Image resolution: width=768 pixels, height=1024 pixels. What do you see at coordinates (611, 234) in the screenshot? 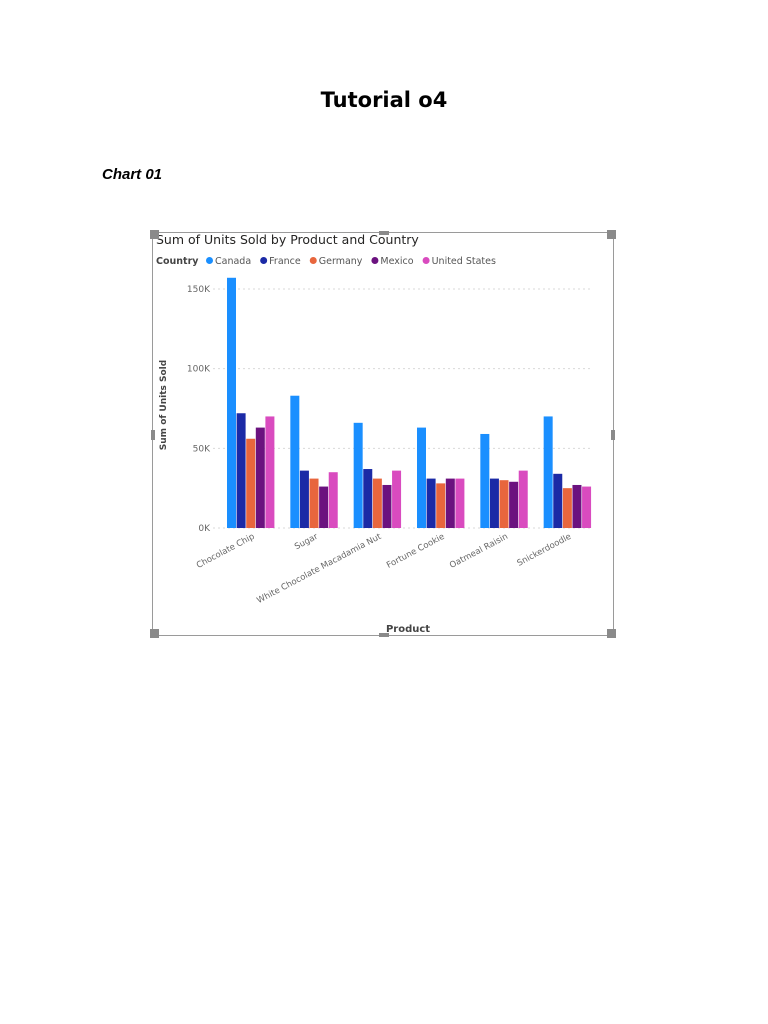
I see `resize-handle-top-right` at bounding box center [611, 234].